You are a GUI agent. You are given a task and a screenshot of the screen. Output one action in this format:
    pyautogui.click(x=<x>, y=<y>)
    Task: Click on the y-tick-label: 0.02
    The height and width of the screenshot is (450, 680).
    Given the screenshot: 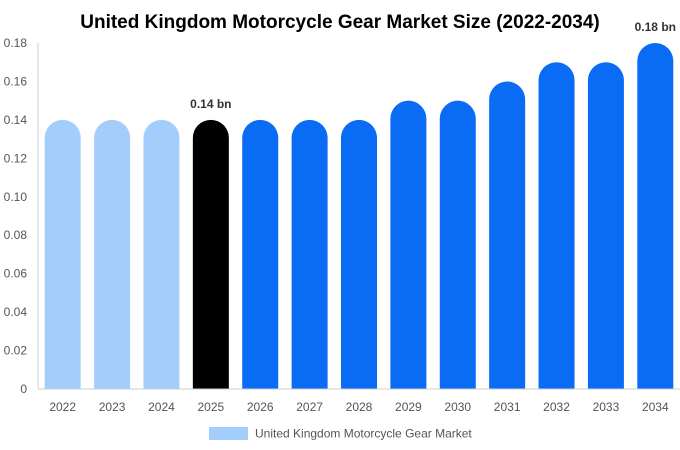 What is the action you would take?
    pyautogui.click(x=16, y=351)
    